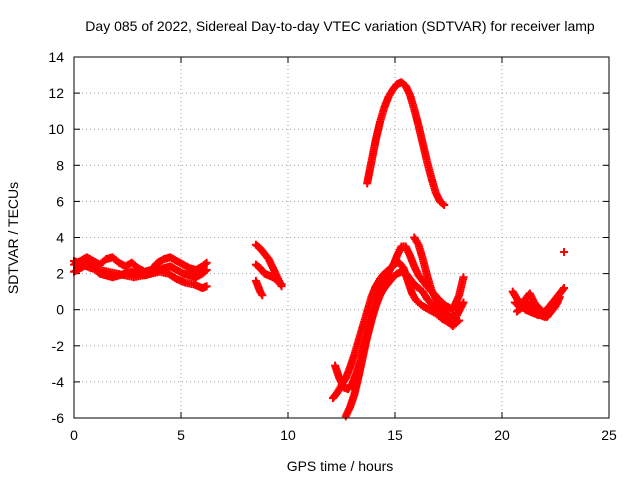 The width and height of the screenshot is (640, 485). What do you see at coordinates (181, 435) in the screenshot?
I see `x-tick-label: 5` at bounding box center [181, 435].